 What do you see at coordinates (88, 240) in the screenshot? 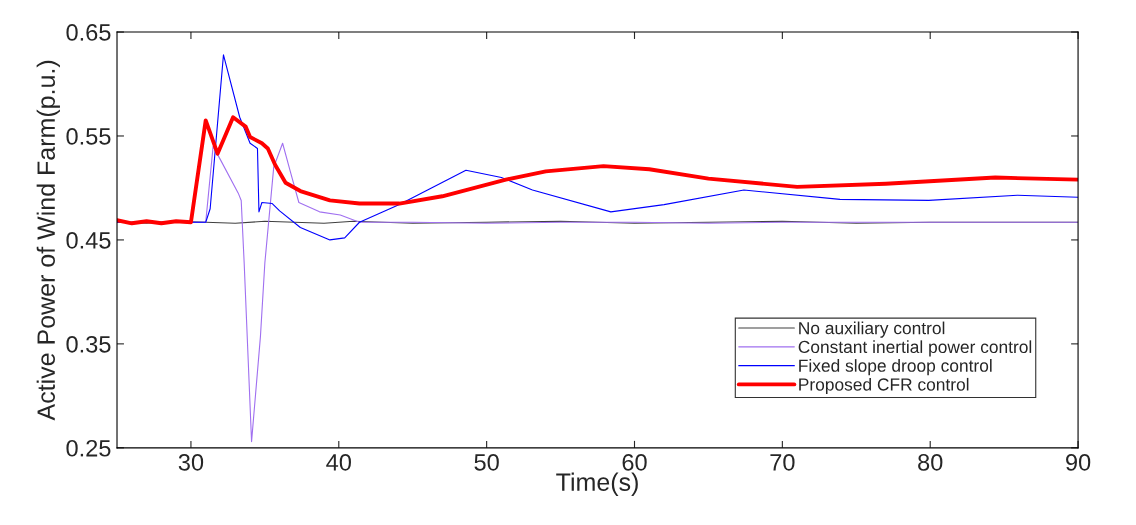
I see `y-tick-label: 0.45` at bounding box center [88, 240].